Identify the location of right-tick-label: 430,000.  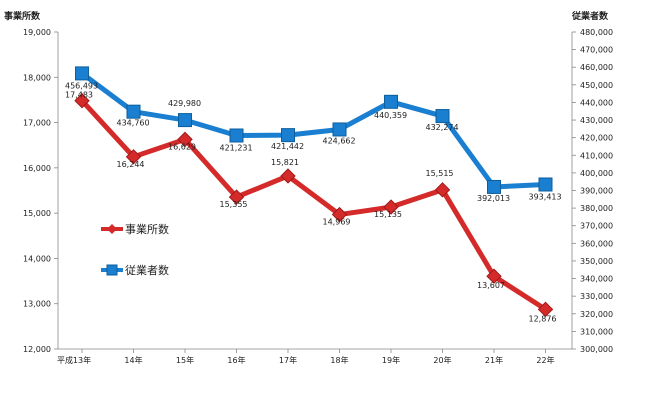
(596, 120).